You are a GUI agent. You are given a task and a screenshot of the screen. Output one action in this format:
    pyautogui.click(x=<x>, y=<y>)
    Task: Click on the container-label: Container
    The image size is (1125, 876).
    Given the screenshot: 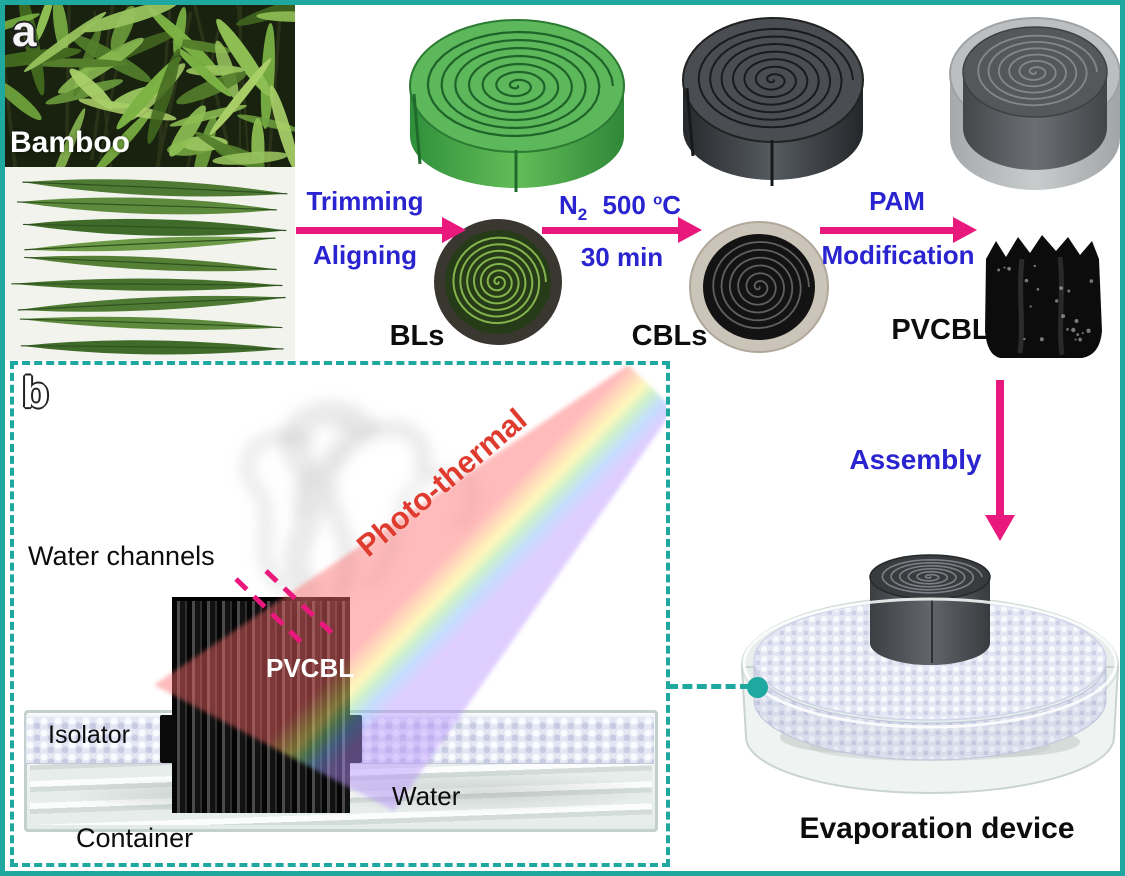 What is the action you would take?
    pyautogui.click(x=135, y=838)
    